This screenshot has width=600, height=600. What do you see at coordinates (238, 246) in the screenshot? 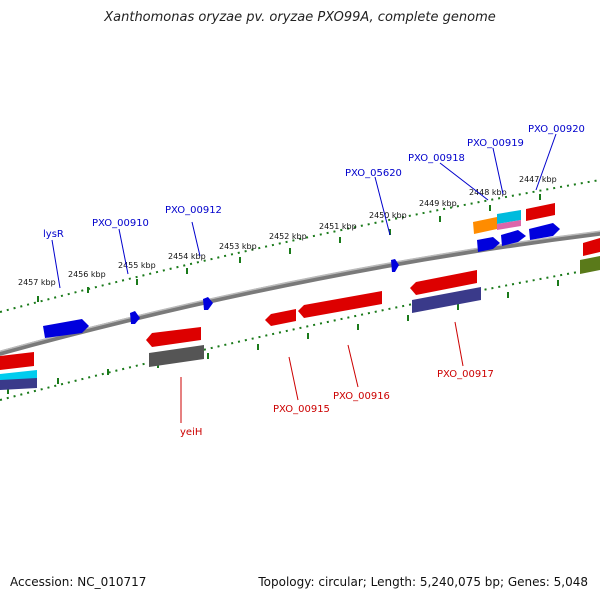
I see `tick-label: 2453 kbp` at bounding box center [238, 246].